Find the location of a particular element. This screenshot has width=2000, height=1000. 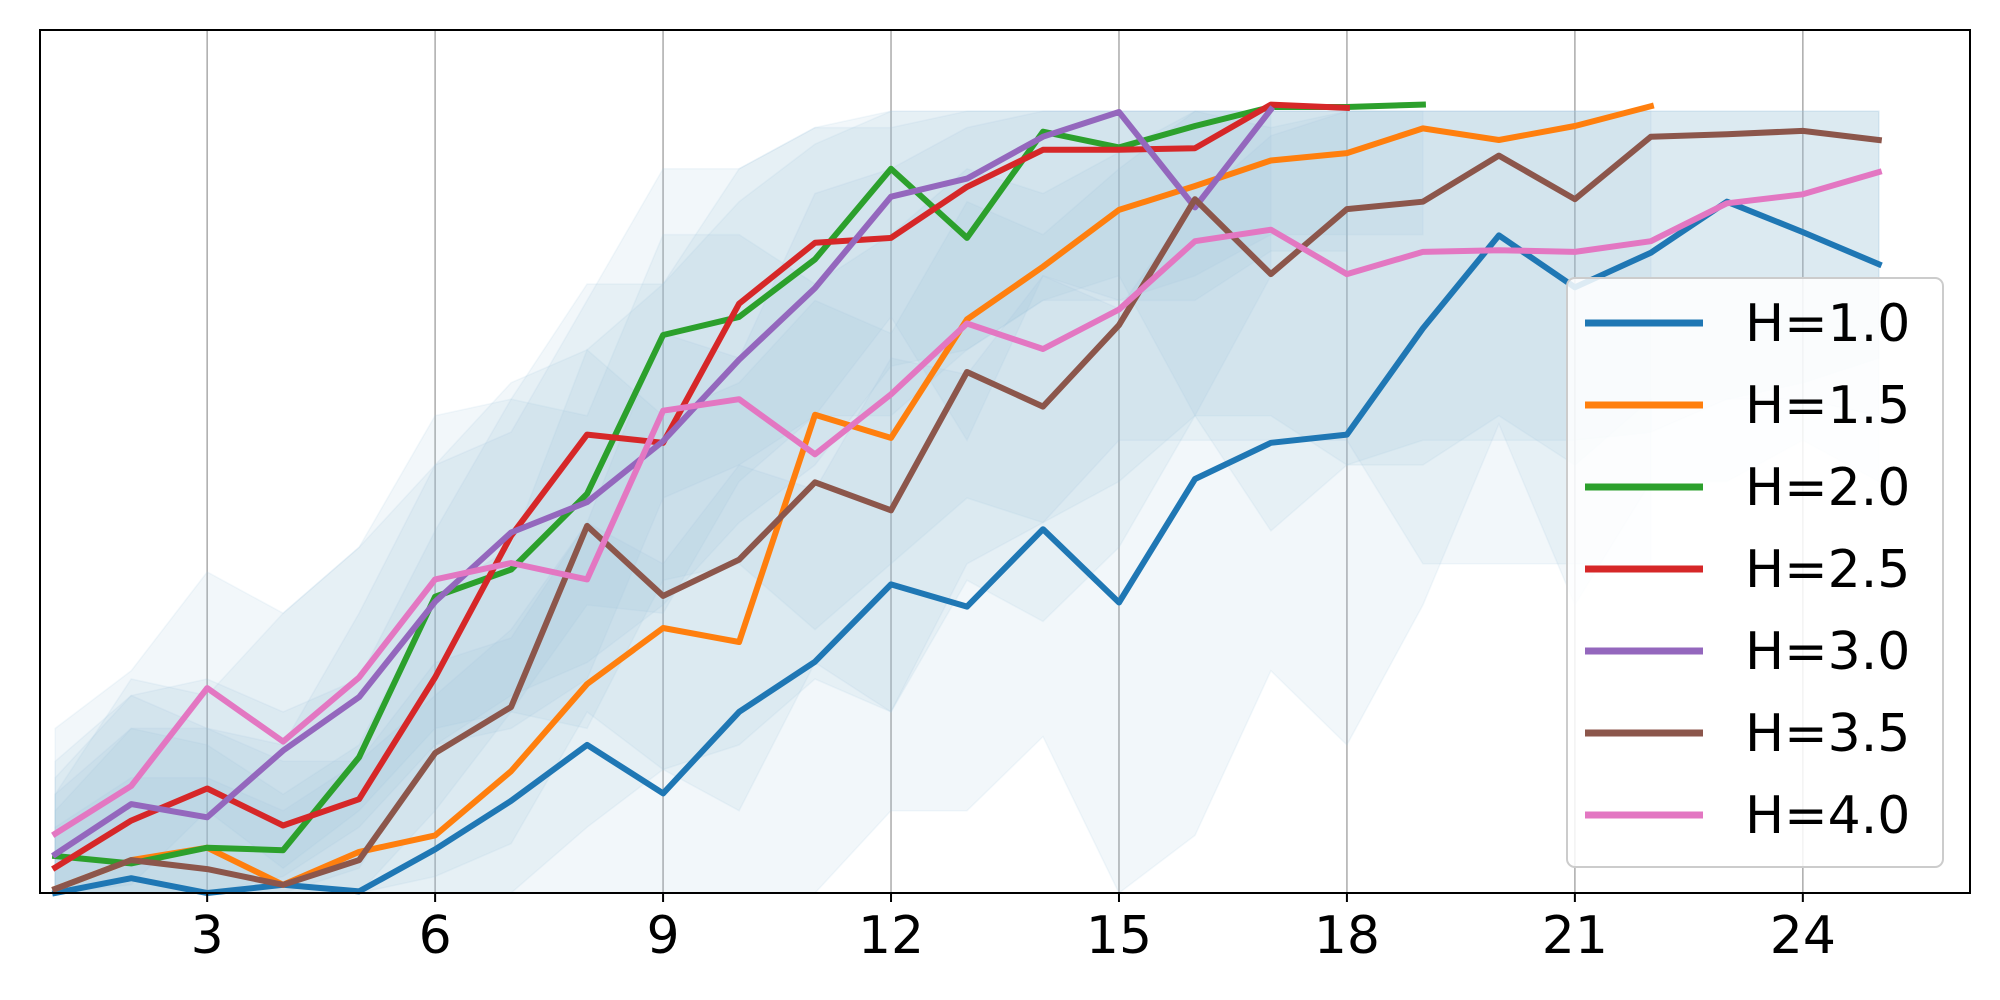

legend-label-h-2-5: H=2.5 is located at coordinates (1827, 570).